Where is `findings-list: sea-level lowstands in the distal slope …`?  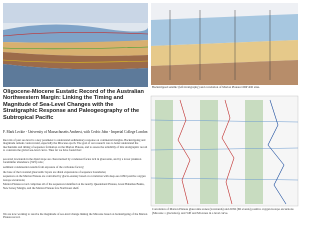 findings-list: sea-level lowstands in the distal slope … is located at coordinates (76, 174).